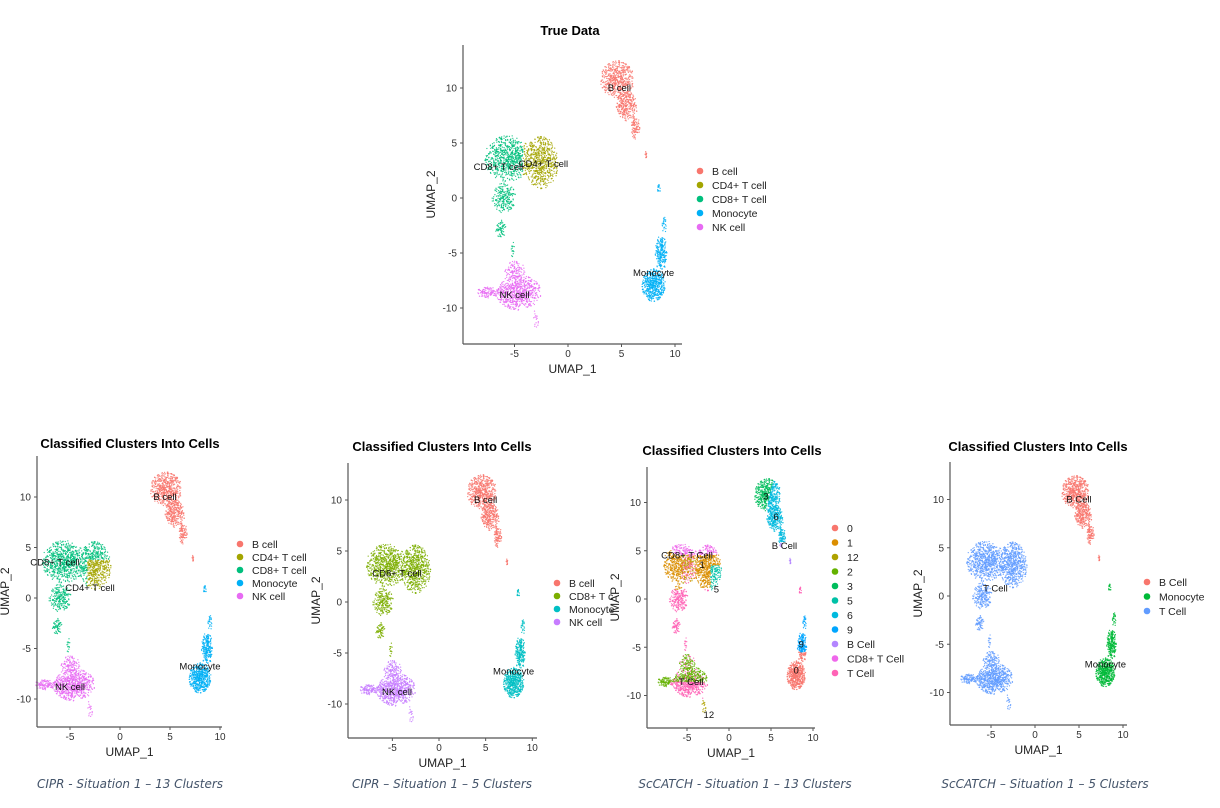 The height and width of the screenshot is (808, 1220). What do you see at coordinates (452, 89) in the screenshot?
I see `y-tick-label: 10` at bounding box center [452, 89].